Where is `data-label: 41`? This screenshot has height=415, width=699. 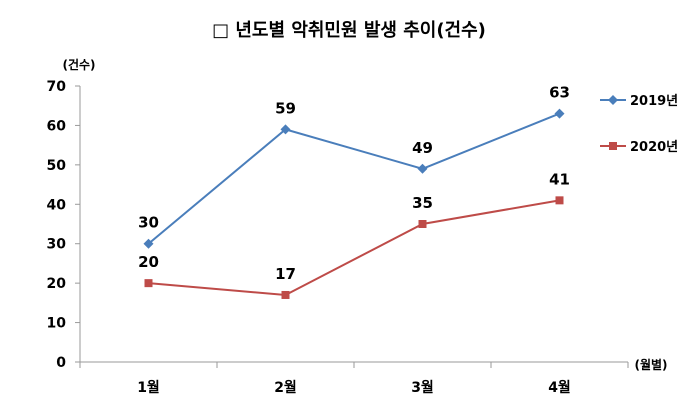
data-label: 41 is located at coordinates (559, 179).